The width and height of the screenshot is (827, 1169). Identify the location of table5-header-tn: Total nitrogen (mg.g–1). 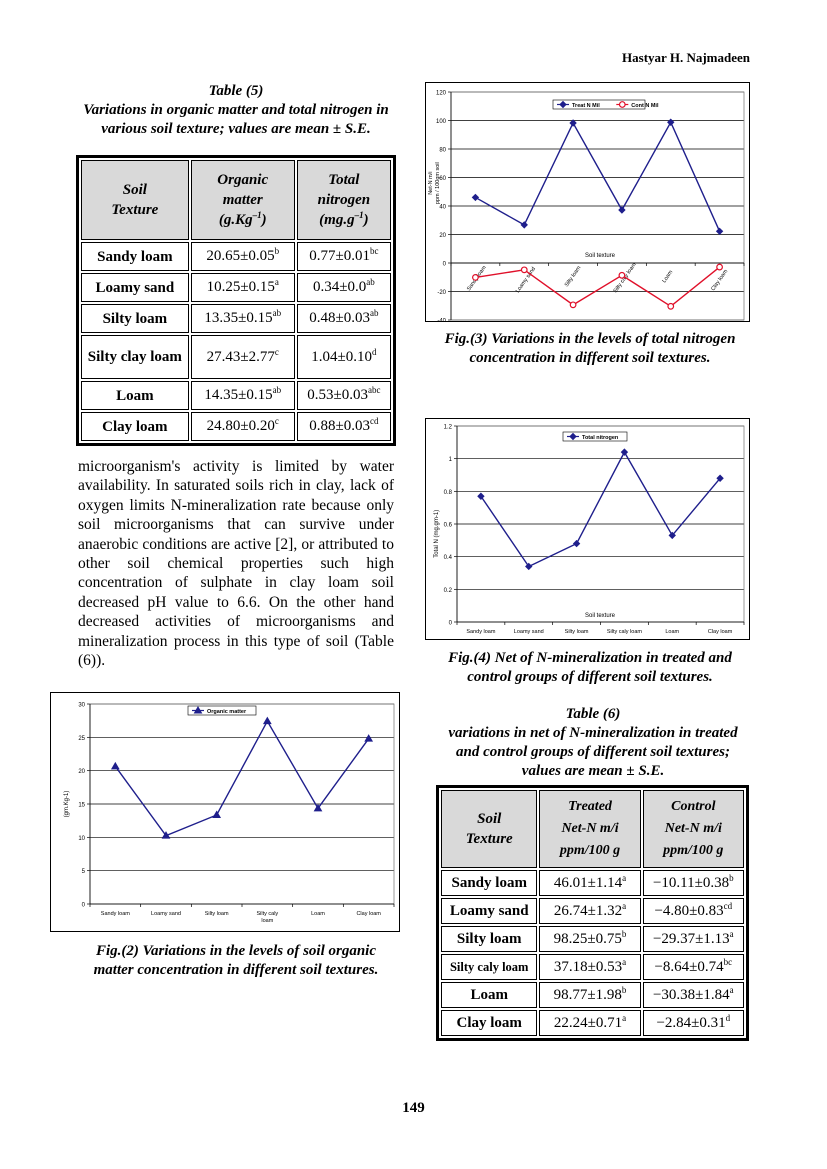
(343, 200).